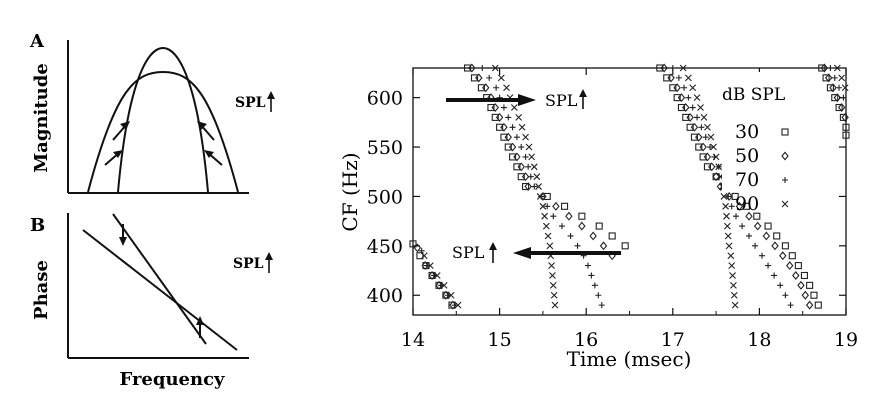 This screenshot has height=407, width=896. I want to click on legend-label: 90, so click(747, 204).